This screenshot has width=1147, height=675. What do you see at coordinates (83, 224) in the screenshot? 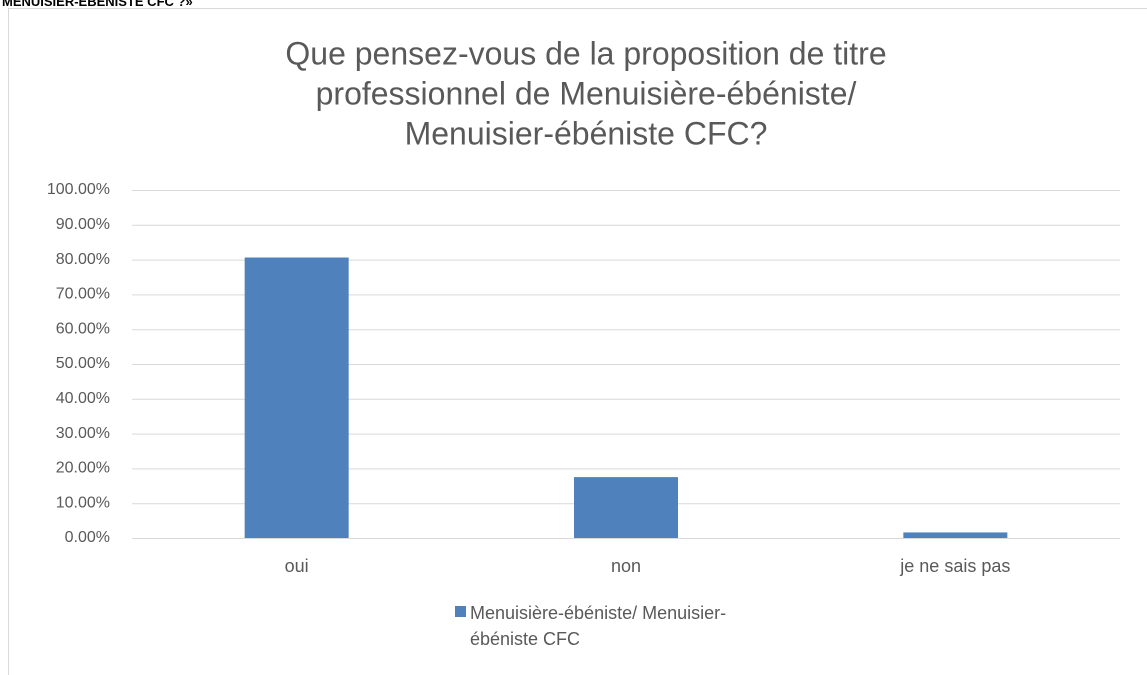
I see `y-tick-label: 90.00%` at bounding box center [83, 224].